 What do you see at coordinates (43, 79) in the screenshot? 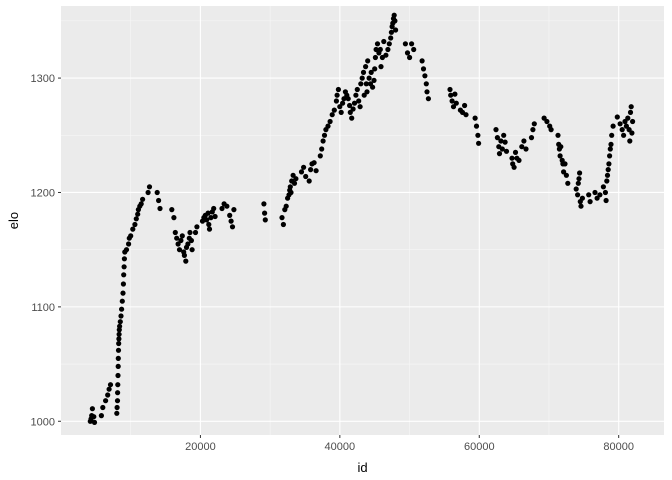
I see `y-tick-label: 1300` at bounding box center [43, 79].